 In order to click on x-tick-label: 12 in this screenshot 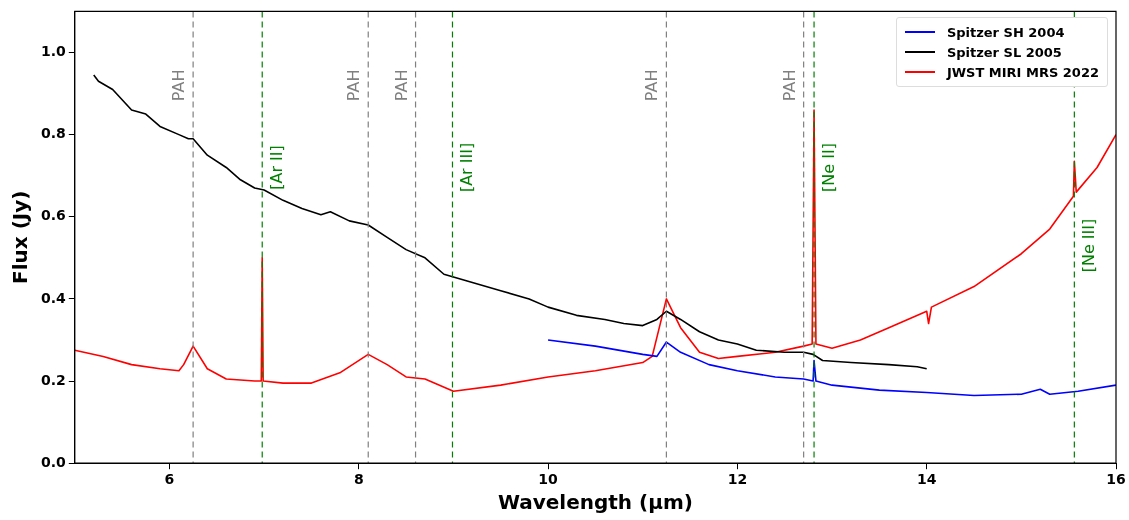, I will do `click(737, 479)`.